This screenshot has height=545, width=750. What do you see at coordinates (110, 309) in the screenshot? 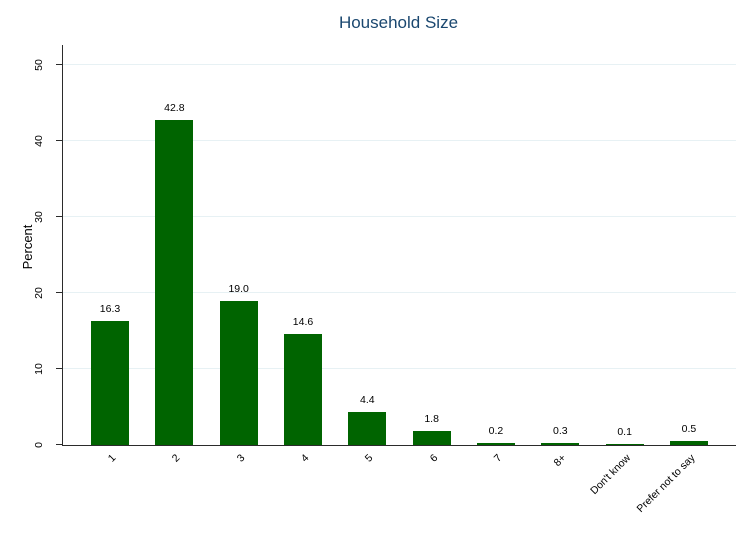
I see `bar-value-label: 16.3` at bounding box center [110, 309].